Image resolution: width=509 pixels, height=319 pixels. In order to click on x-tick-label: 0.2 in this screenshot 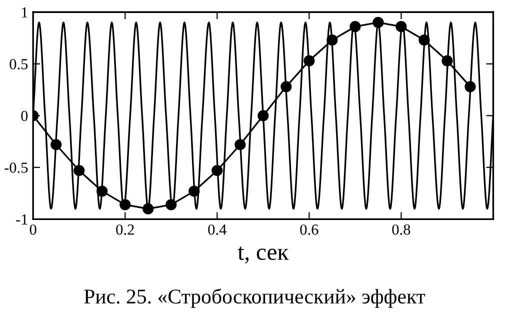, I will do `click(125, 229)`.